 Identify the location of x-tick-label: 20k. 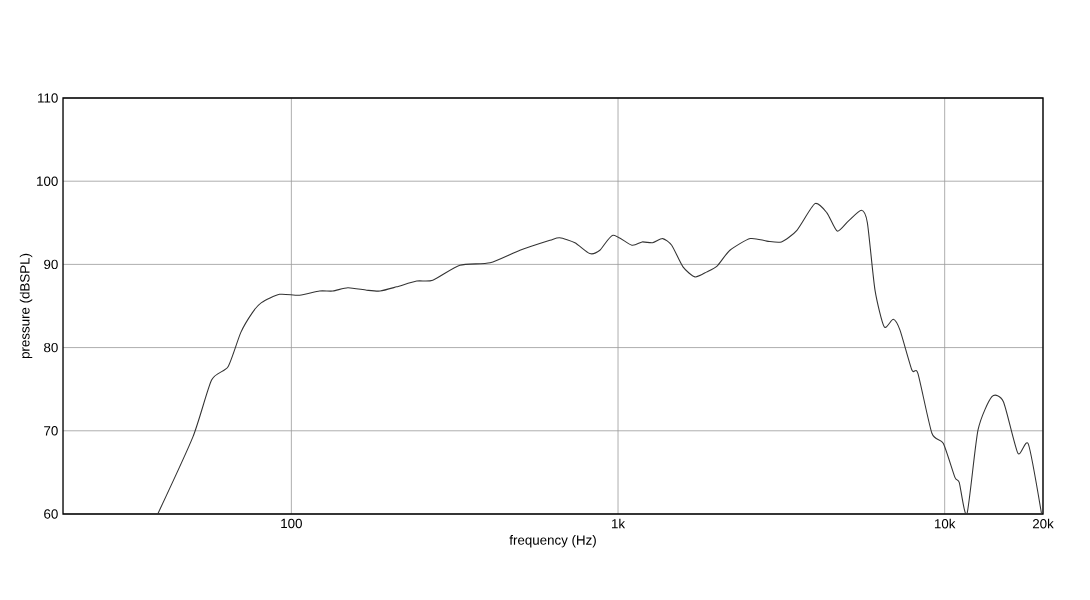
(1043, 523).